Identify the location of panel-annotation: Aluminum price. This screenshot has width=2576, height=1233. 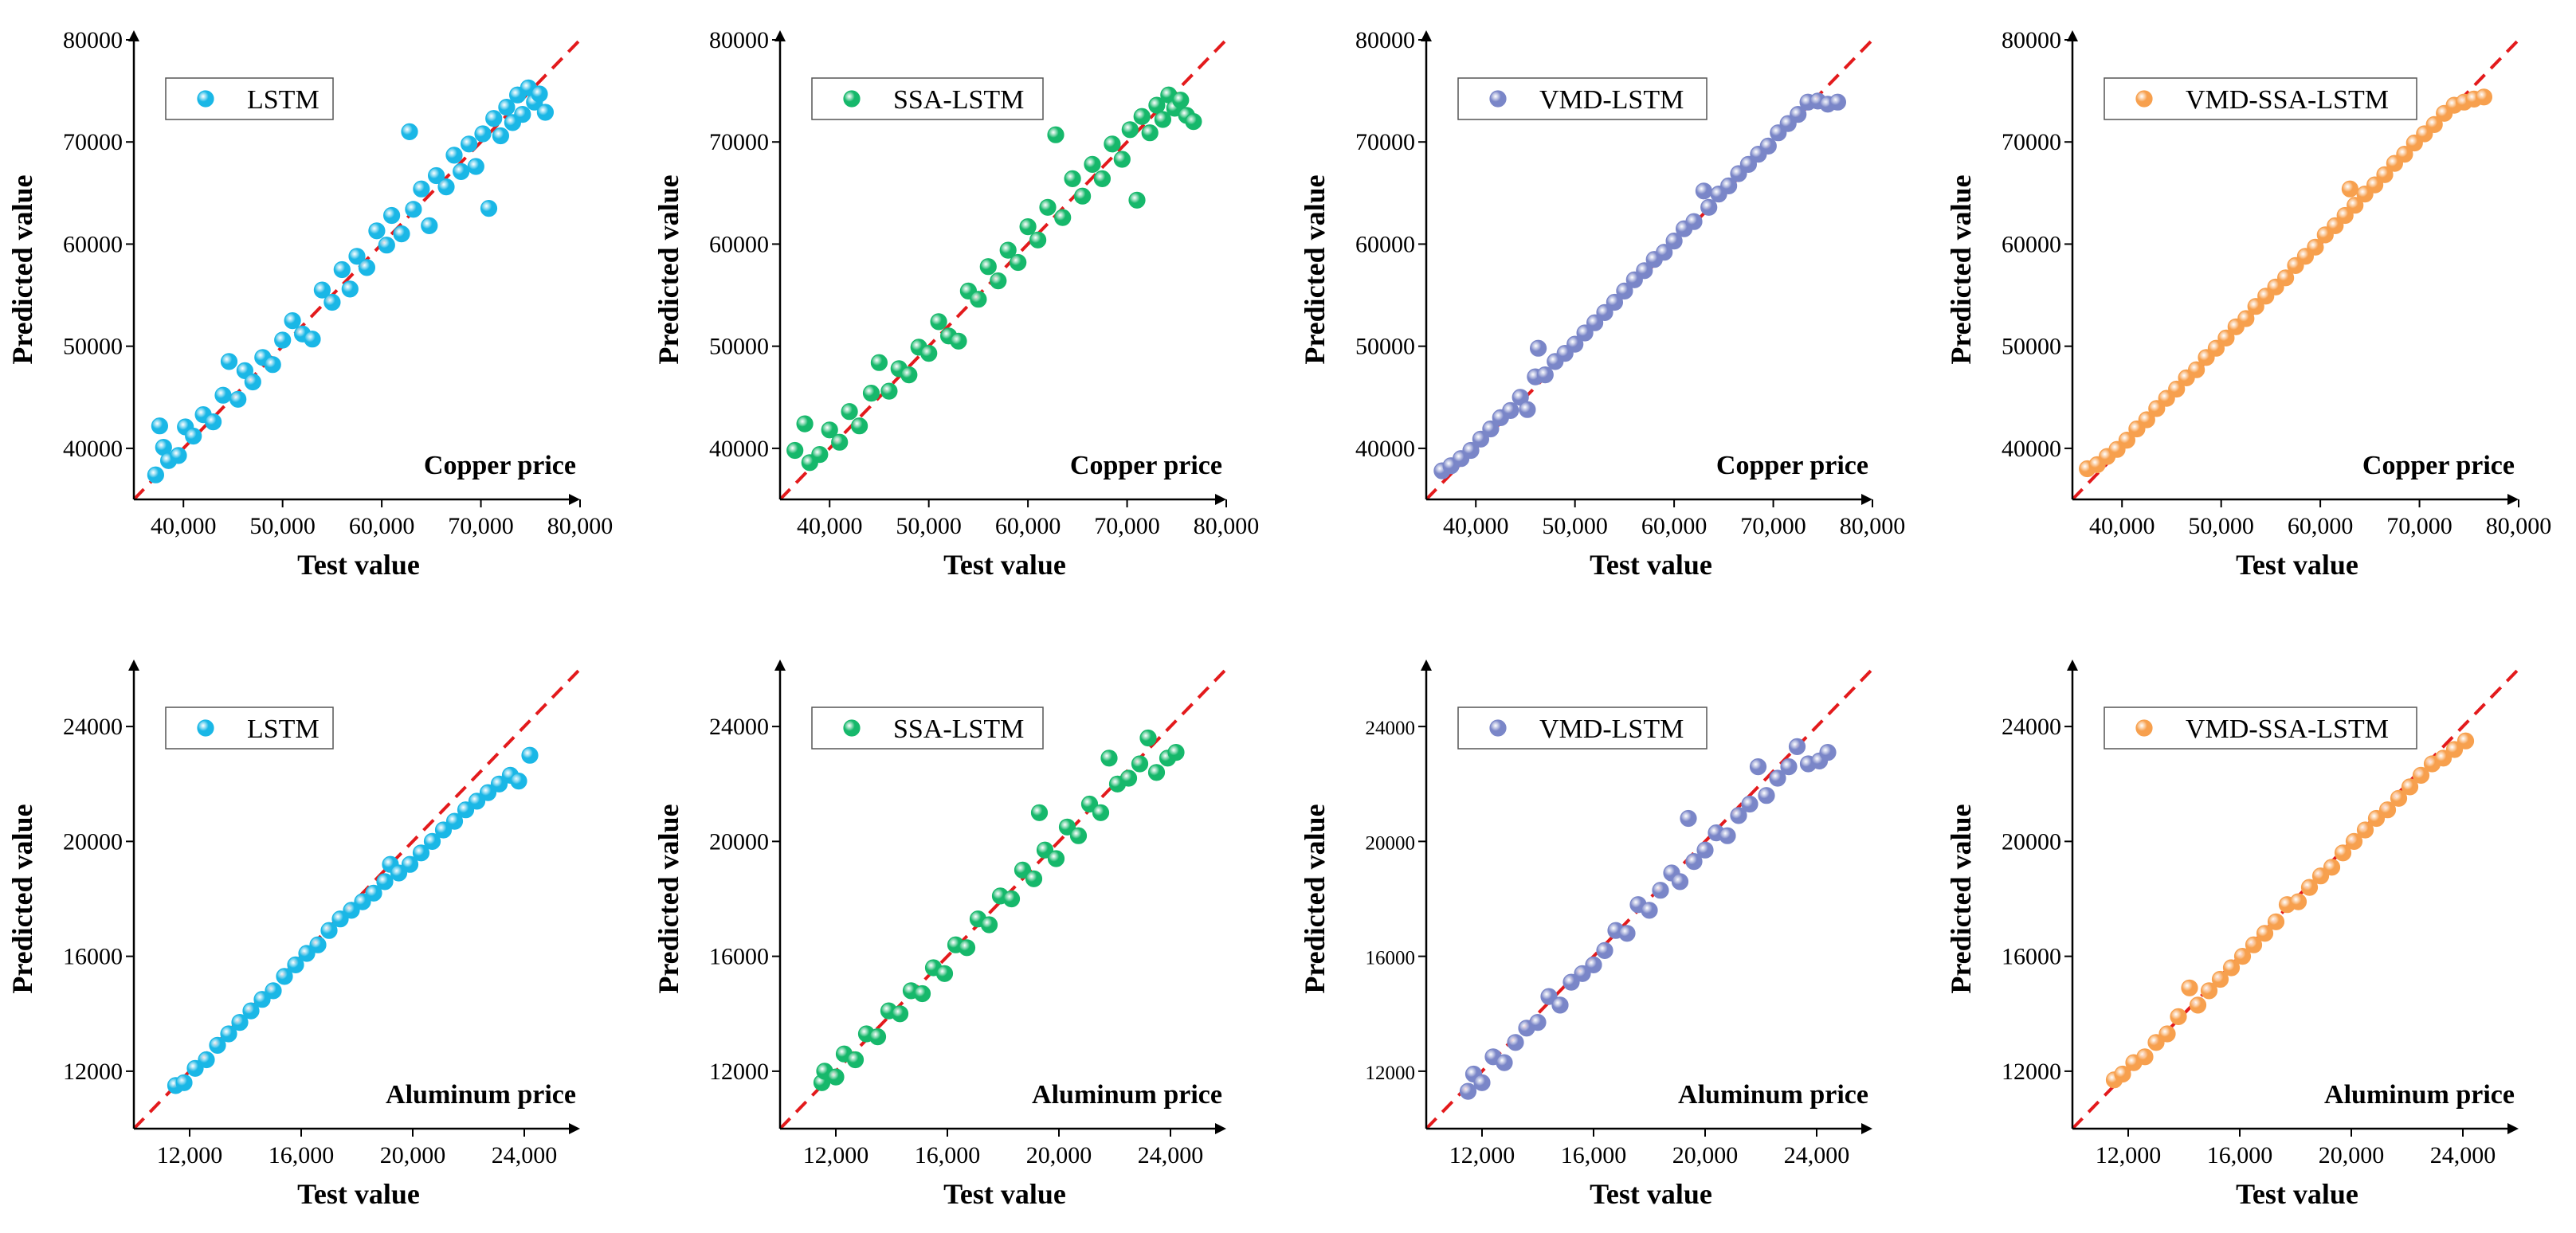
(2419, 1095).